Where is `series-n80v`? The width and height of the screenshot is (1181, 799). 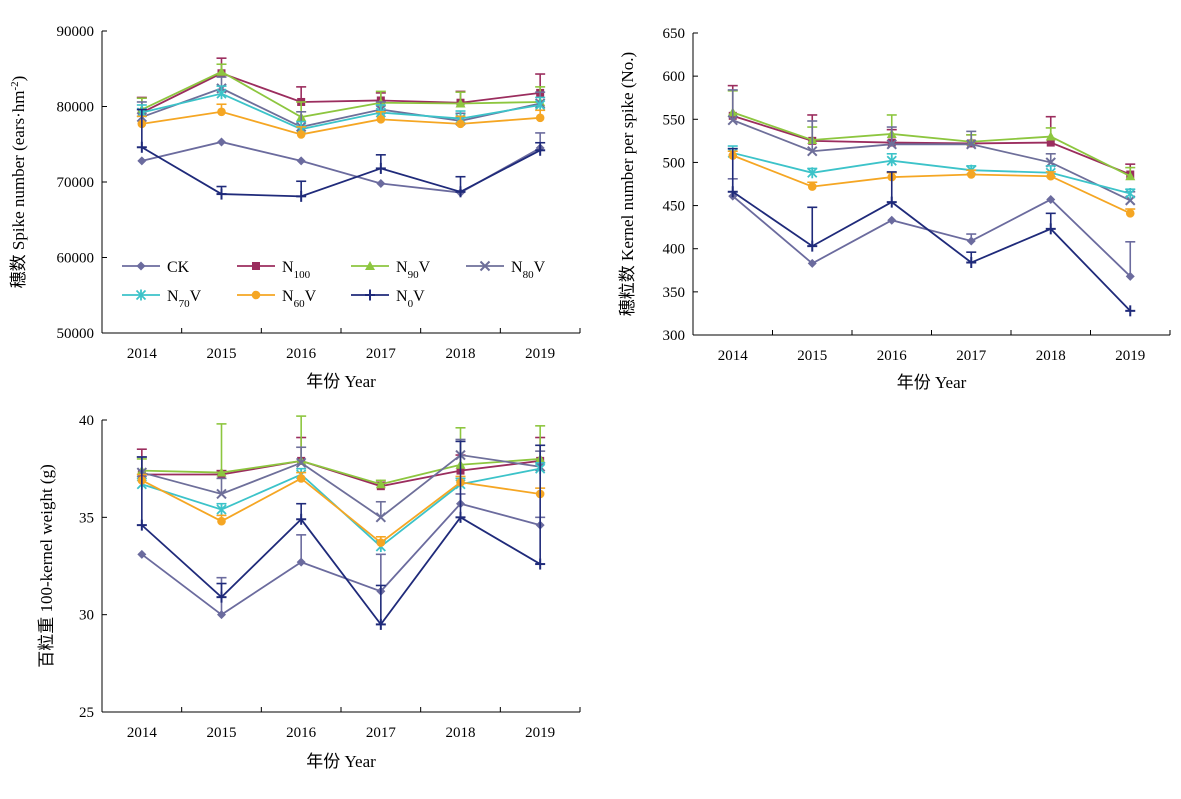 series-n80v is located at coordinates (931, 147).